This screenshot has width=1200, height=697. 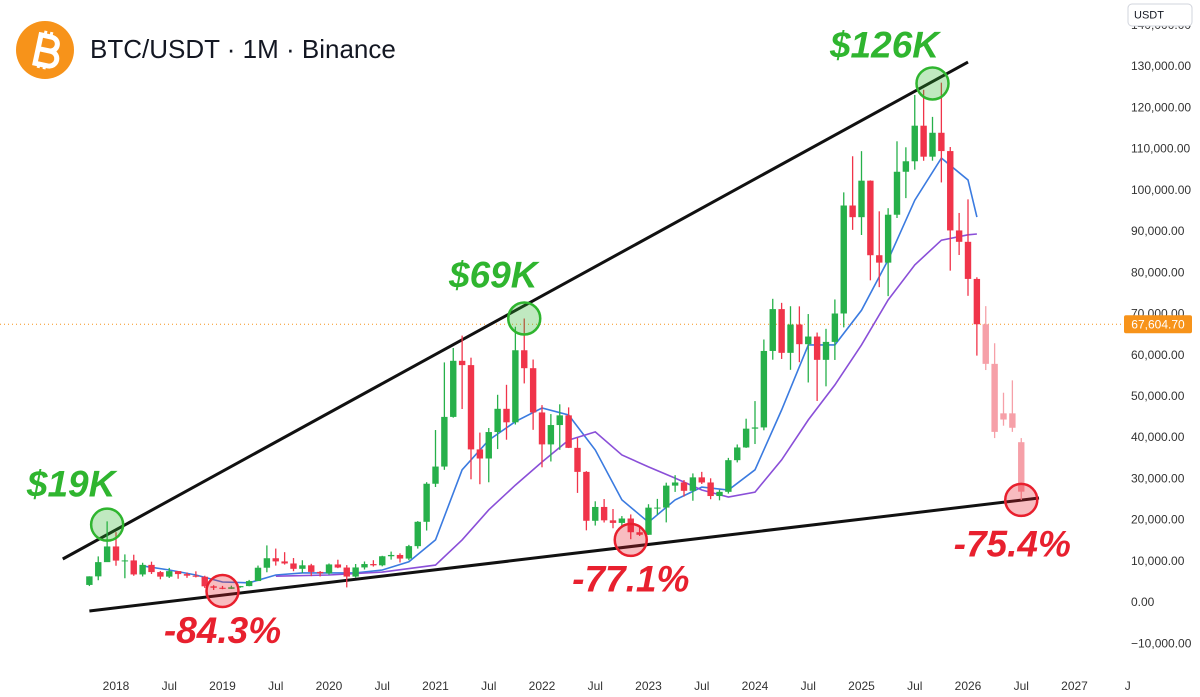 What do you see at coordinates (222, 686) in the screenshot?
I see `x-tick-label: 2019` at bounding box center [222, 686].